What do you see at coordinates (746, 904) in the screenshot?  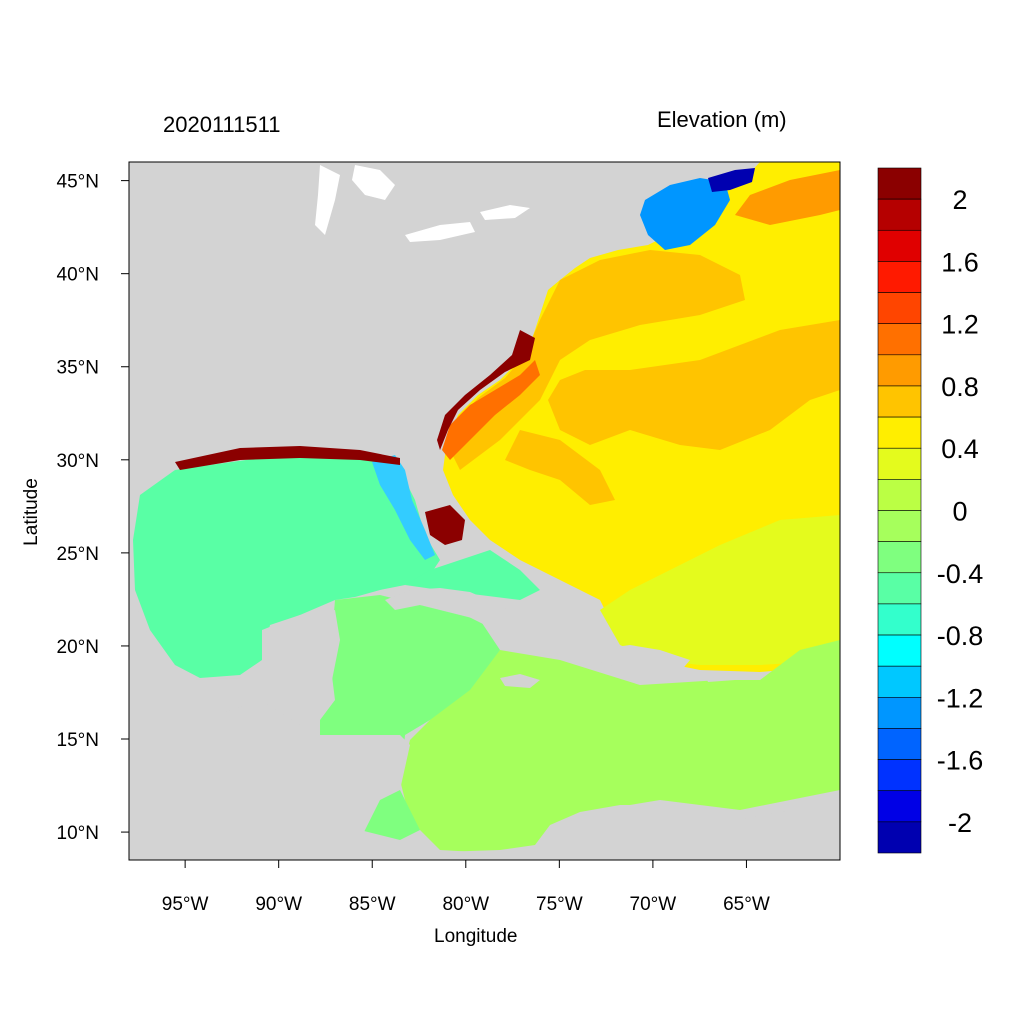 I see `x-tick-label: 65°W` at bounding box center [746, 904].